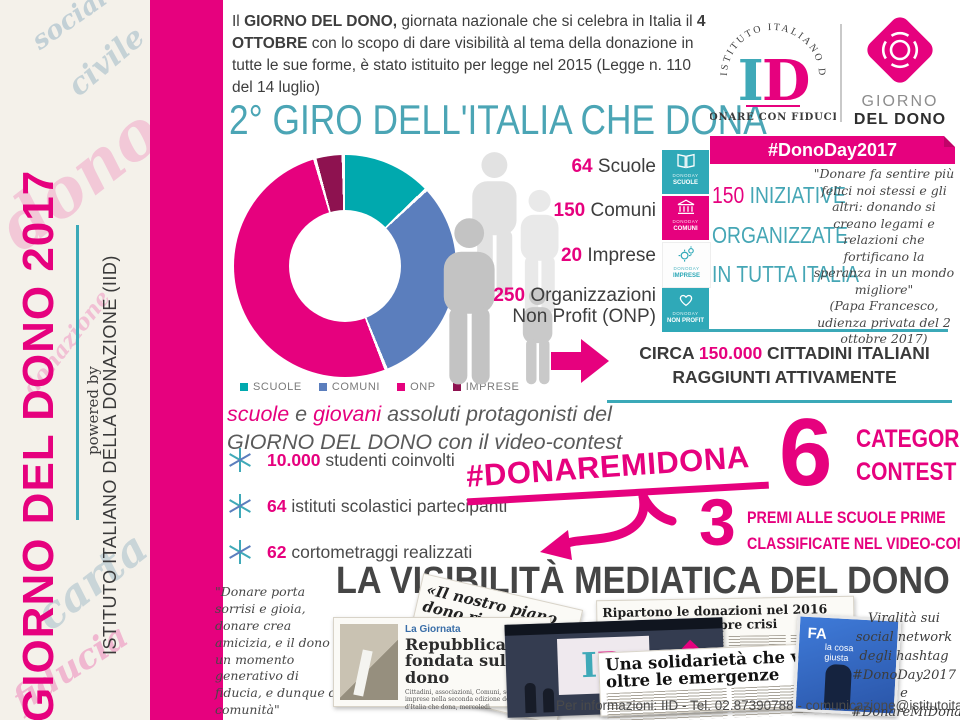 The height and width of the screenshot is (720, 960). Describe the element at coordinates (685, 207) in the screenshot. I see `bank-icon` at that location.